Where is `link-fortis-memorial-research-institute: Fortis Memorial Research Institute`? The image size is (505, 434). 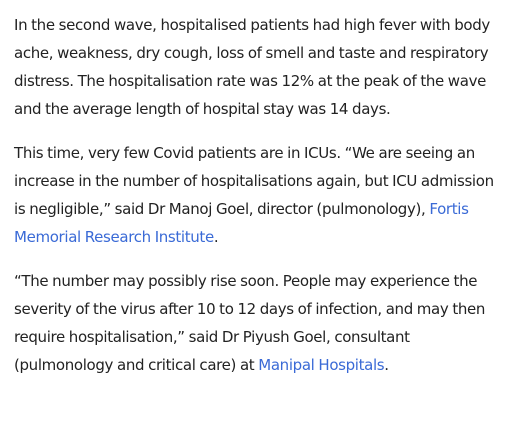 link-fortis-memorial-research-institute: Fortis Memorial Research Institute is located at coordinates (241, 223).